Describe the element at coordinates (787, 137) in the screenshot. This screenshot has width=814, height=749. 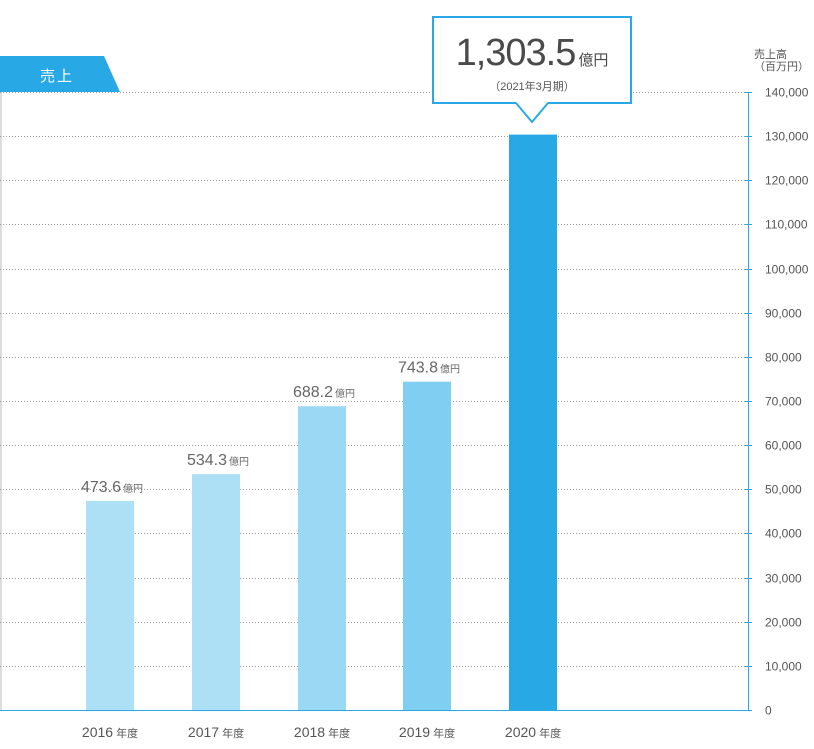
I see `y-tick-label: 130,000` at that location.